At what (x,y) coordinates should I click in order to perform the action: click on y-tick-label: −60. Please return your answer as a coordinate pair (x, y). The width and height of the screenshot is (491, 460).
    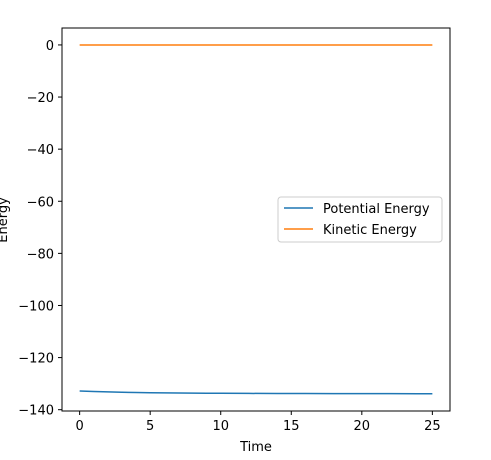
    Looking at the image, I should click on (40, 202).